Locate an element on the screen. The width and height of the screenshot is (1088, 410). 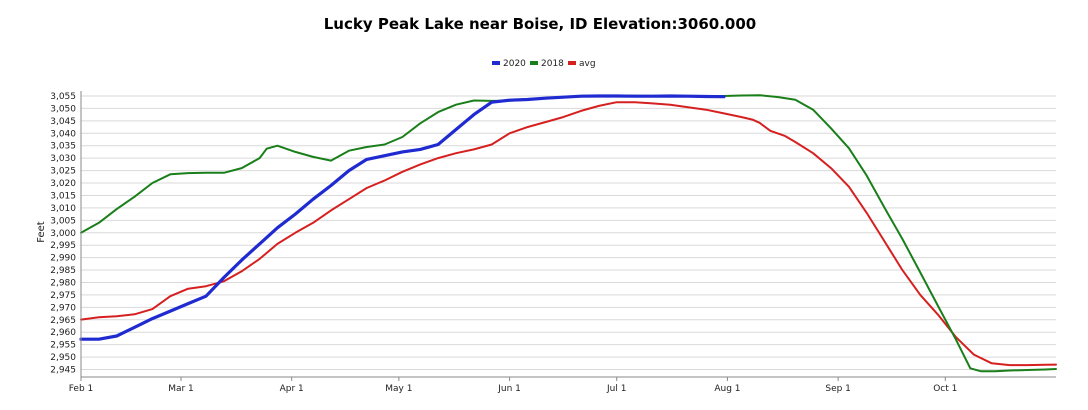
y-tick-label-2990: 2,990 is located at coordinates (63, 259).